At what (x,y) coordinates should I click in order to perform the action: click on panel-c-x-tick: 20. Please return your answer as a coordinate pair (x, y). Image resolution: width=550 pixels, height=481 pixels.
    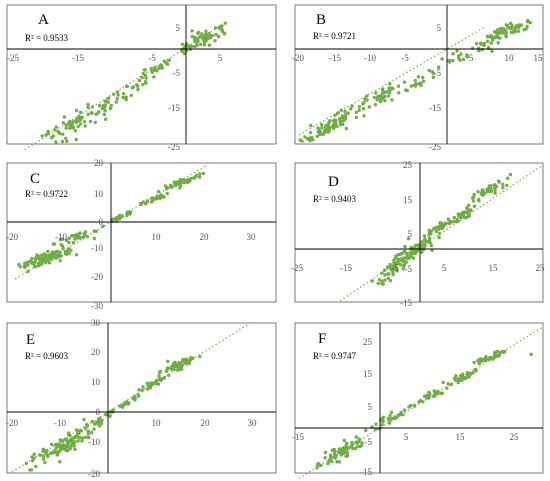
    Looking at the image, I should click on (205, 237).